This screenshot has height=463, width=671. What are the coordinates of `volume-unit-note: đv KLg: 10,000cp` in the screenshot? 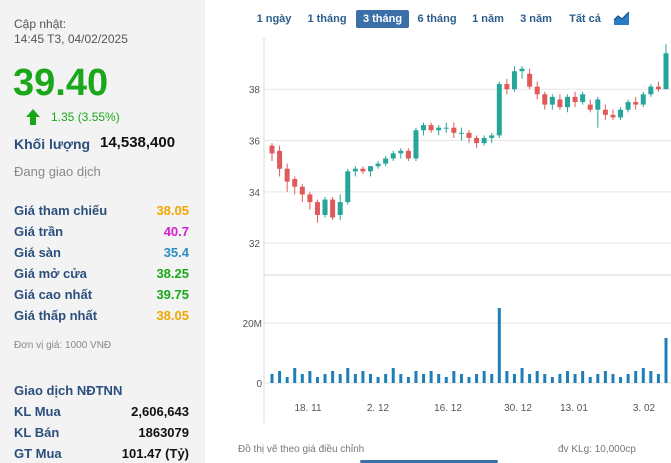 It's located at (597, 449).